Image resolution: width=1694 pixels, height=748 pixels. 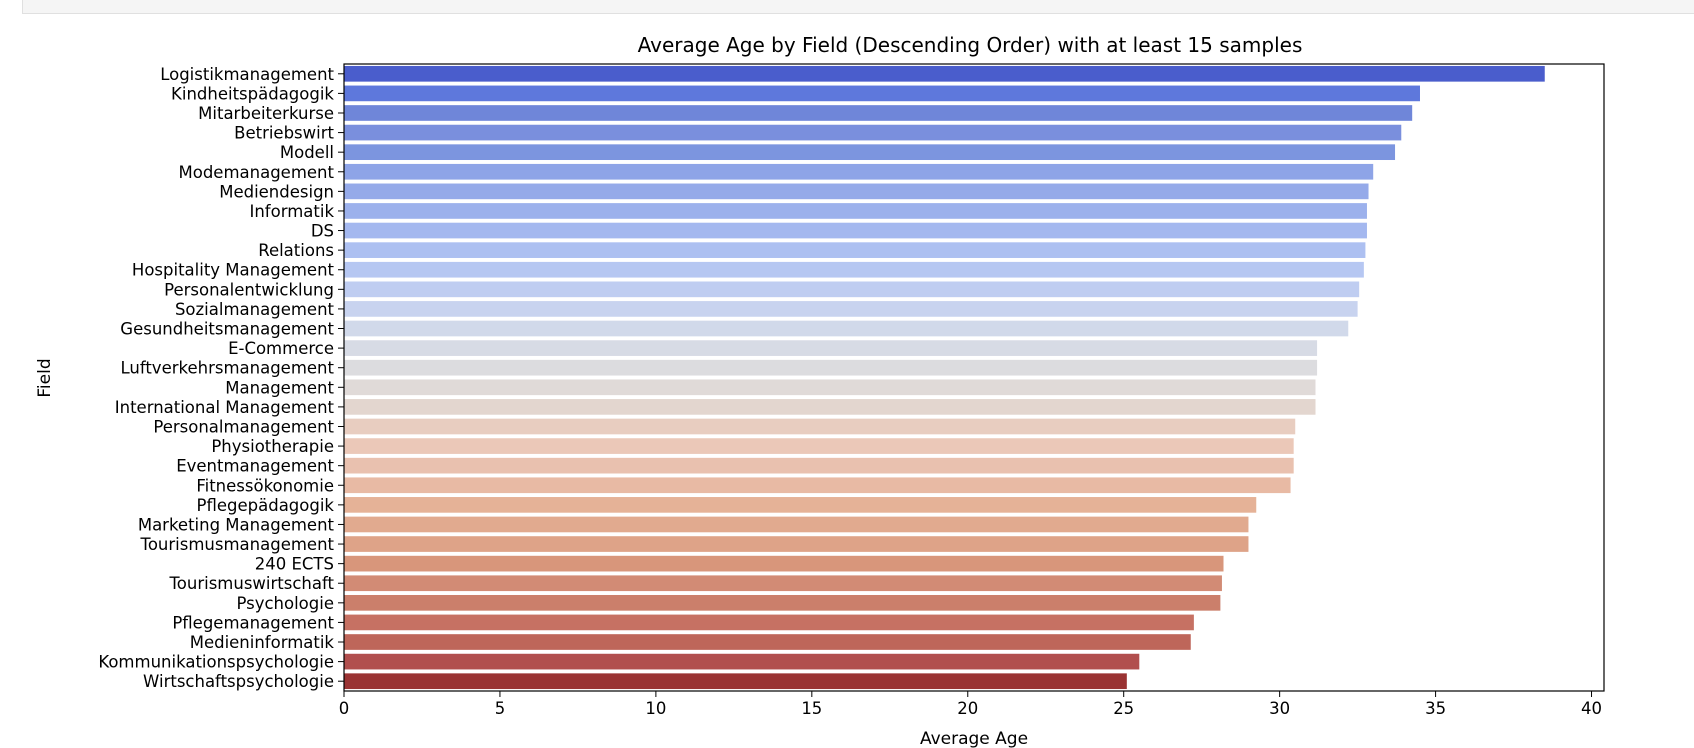 I want to click on y-tick-label: Betriebswirt, so click(x=284, y=133).